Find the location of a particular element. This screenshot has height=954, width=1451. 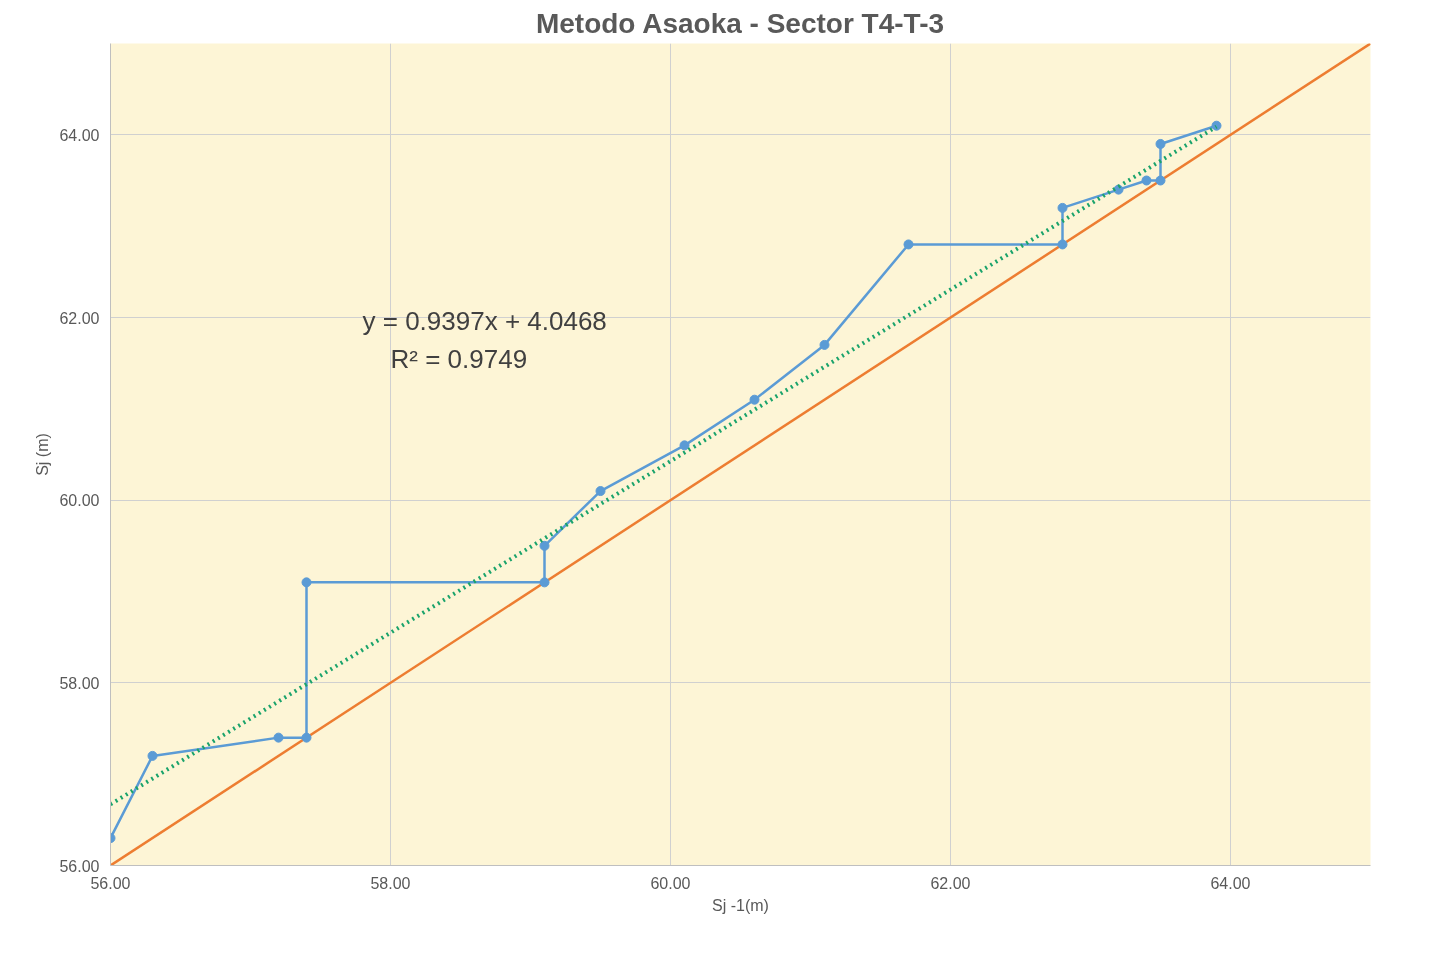

y-tick-label: 60.00 is located at coordinates (79, 501).